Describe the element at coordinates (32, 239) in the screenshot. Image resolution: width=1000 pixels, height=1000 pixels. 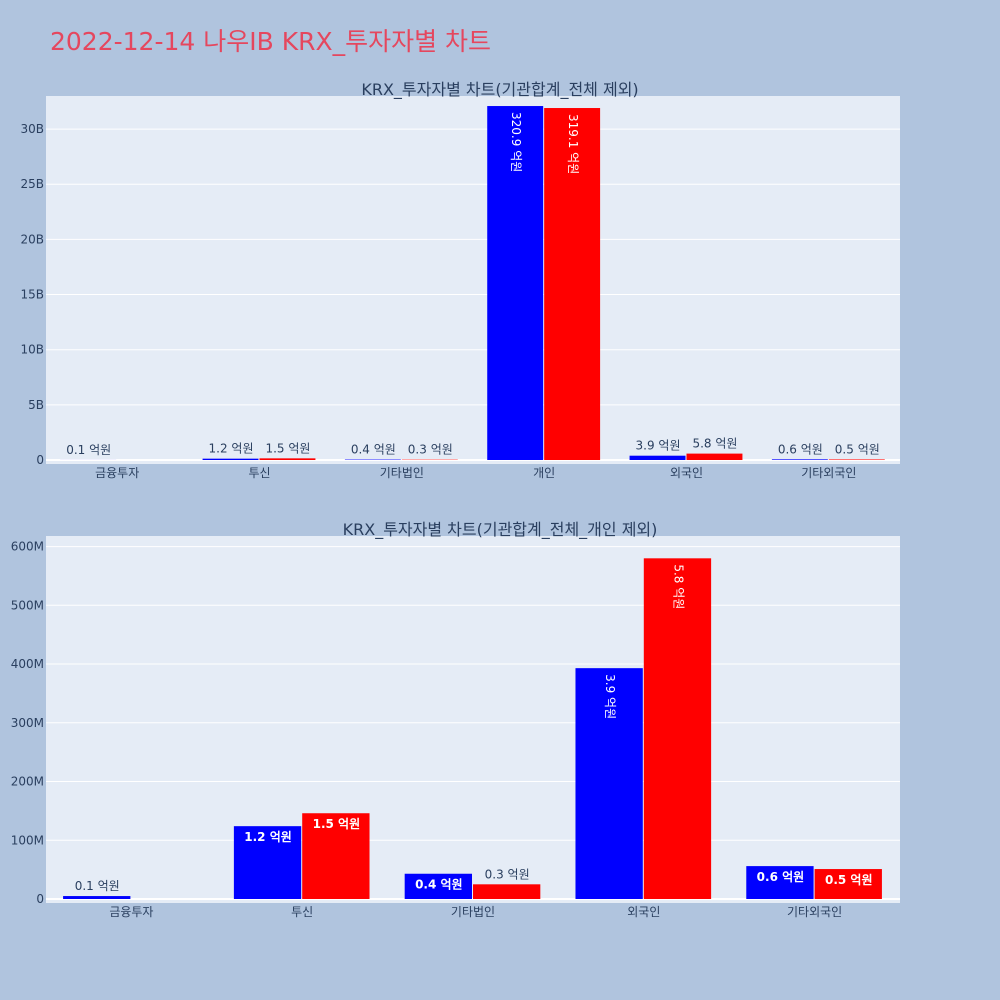
I see `y-tick-label: 20B` at that location.